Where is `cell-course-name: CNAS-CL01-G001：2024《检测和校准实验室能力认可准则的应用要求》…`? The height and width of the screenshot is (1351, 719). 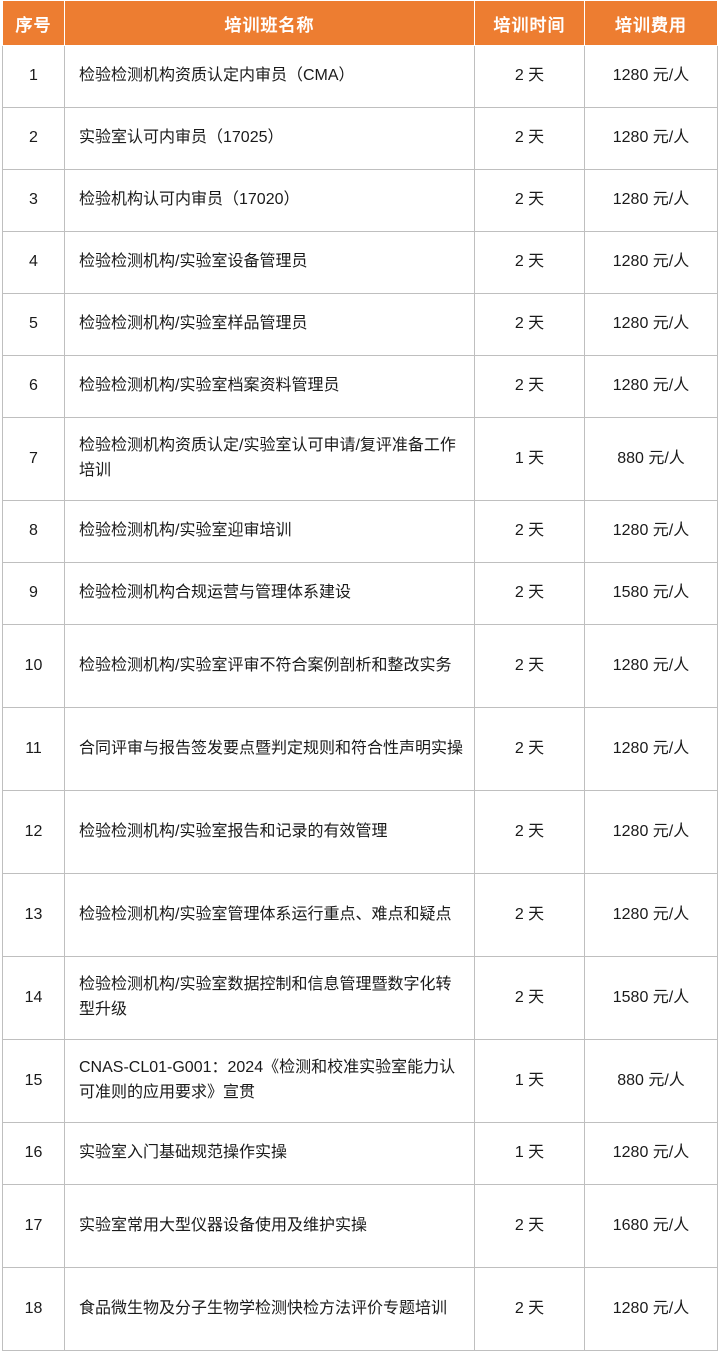 cell-course-name: CNAS-CL01-G001：2024《检测和校准实验室能力认可准则的应用要求》… is located at coordinates (269, 1081).